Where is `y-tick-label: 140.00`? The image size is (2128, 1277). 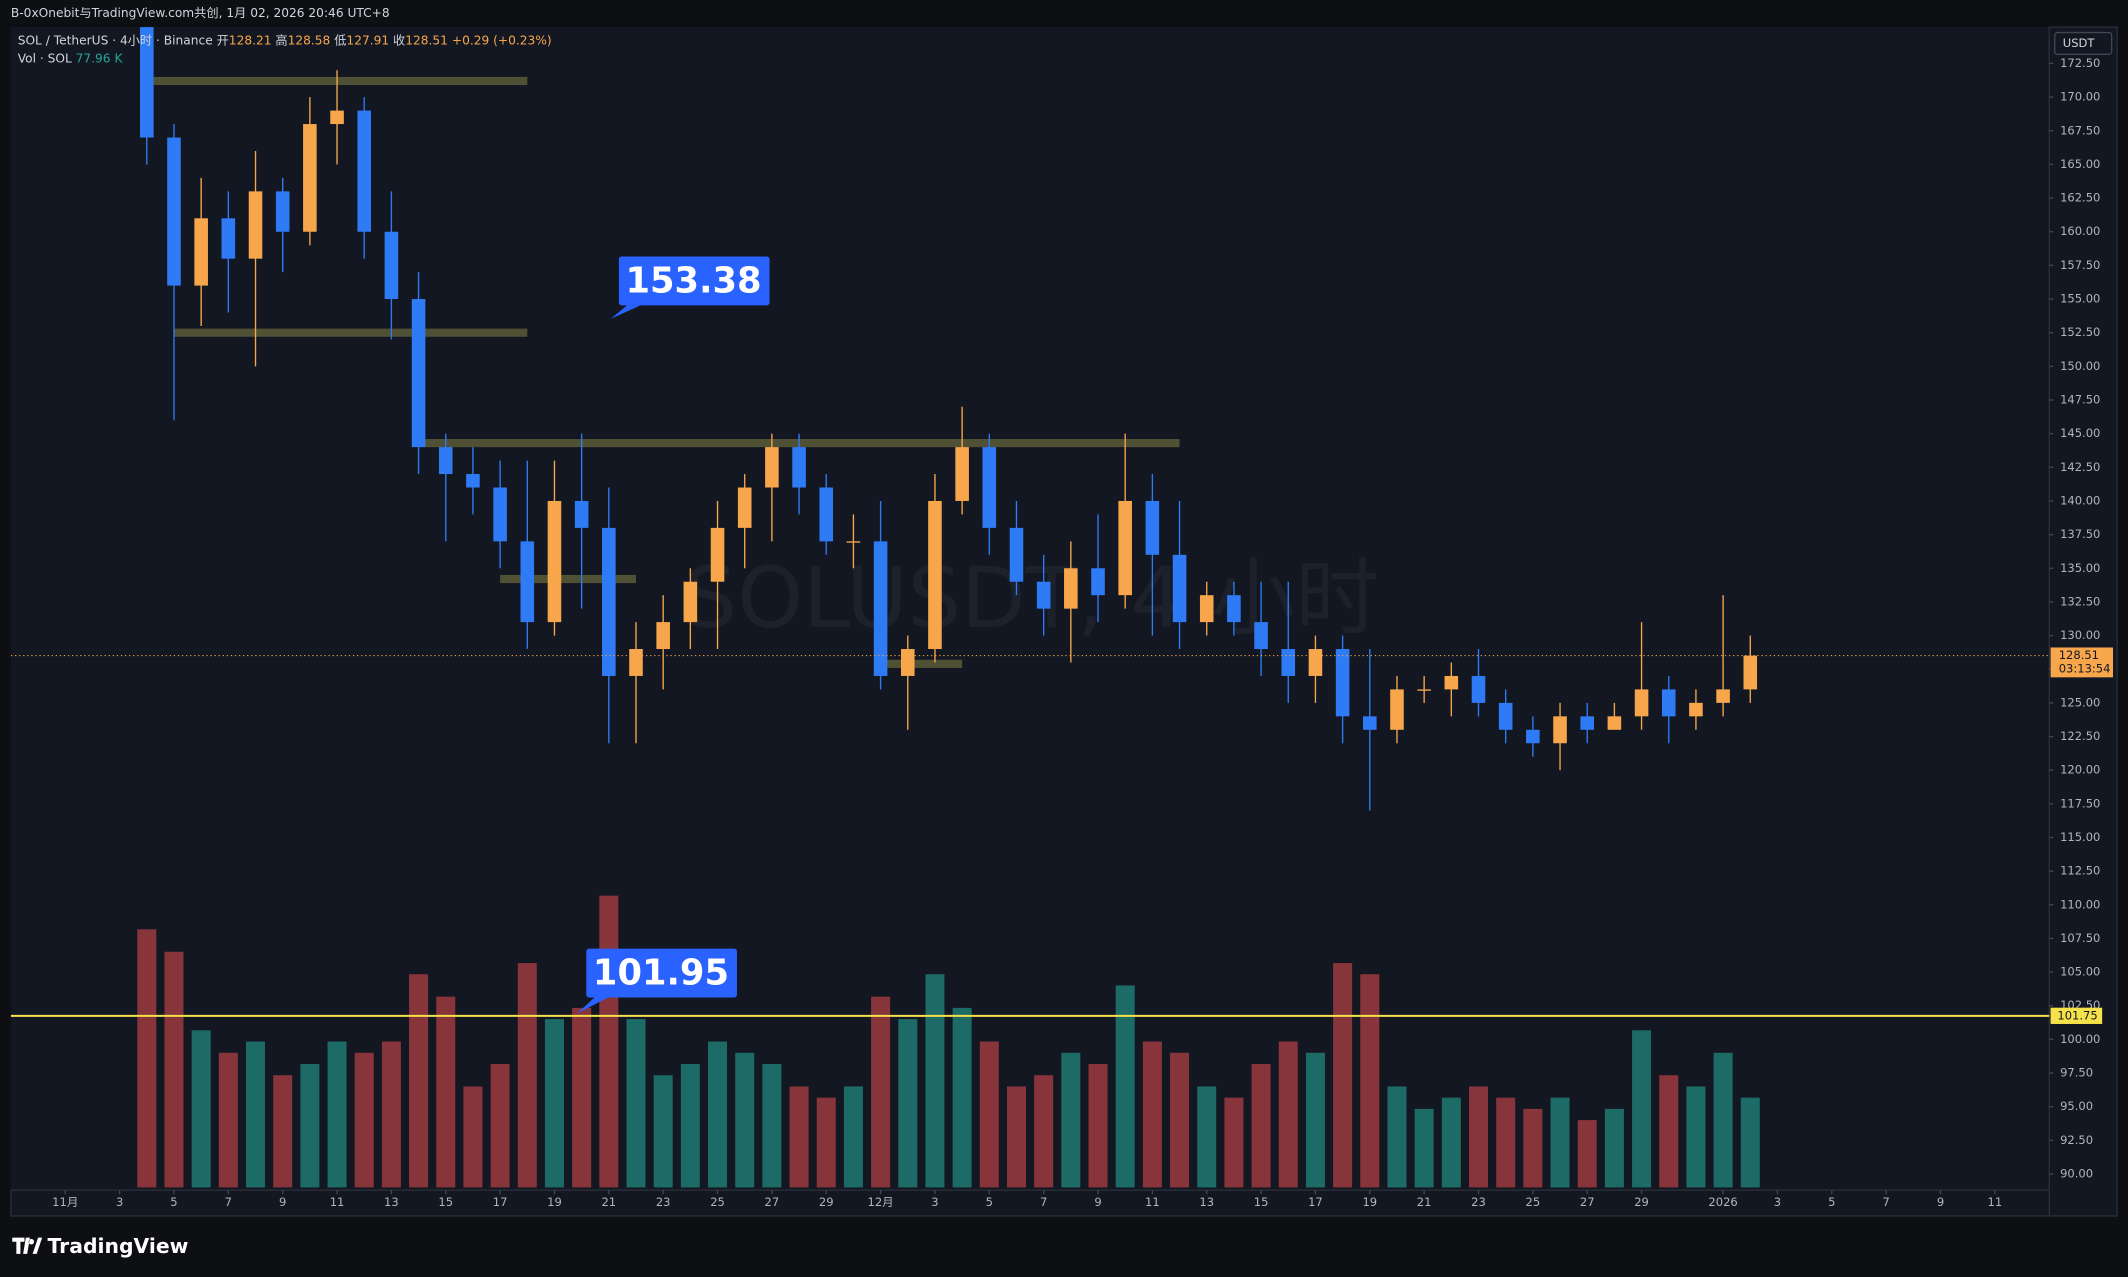 y-tick-label: 140.00 is located at coordinates (2080, 500).